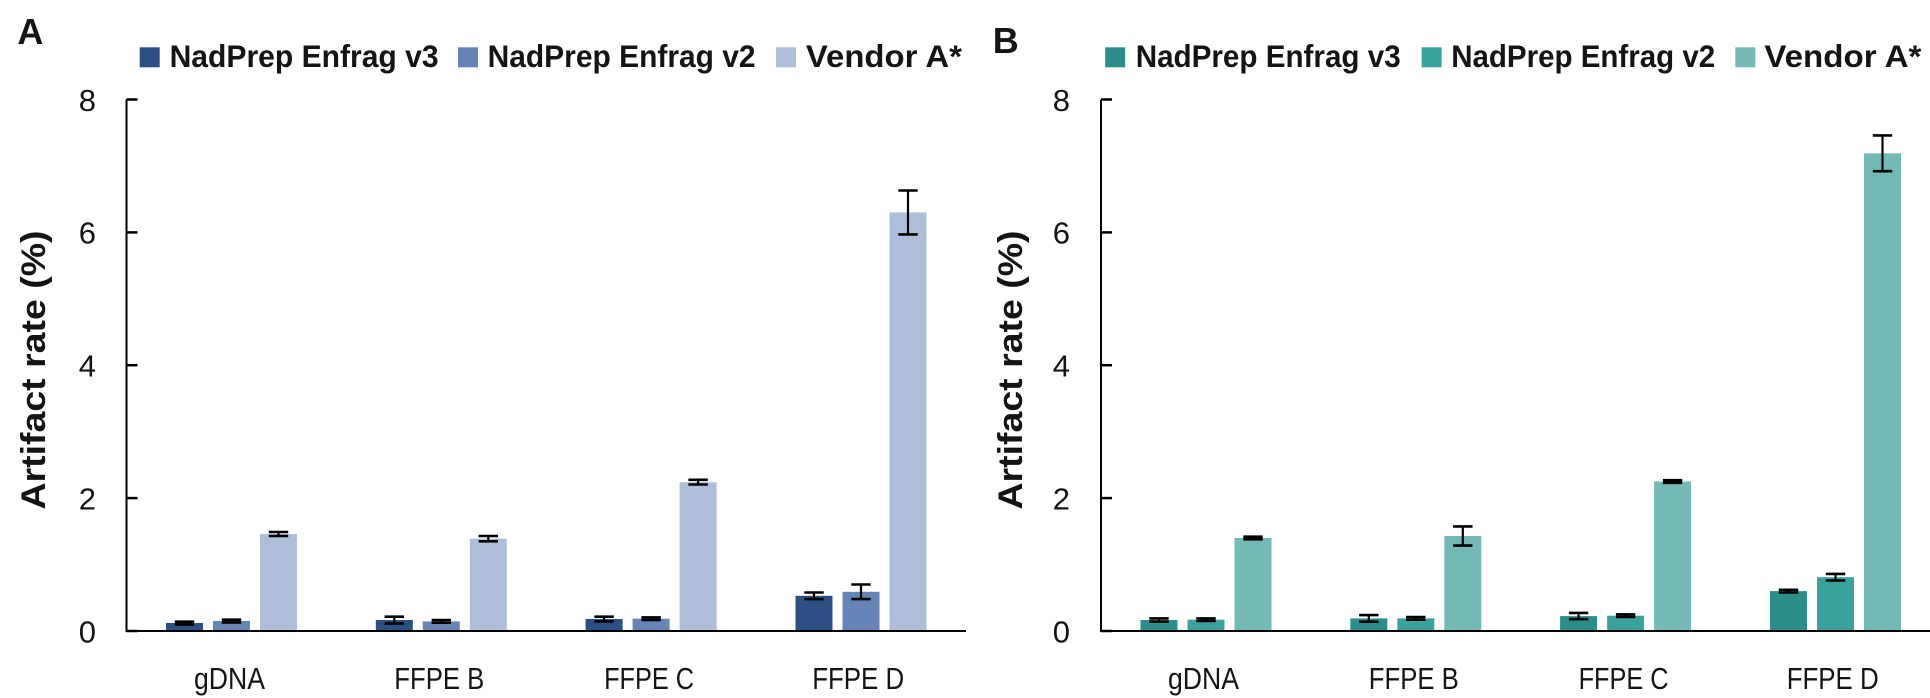 Image resolution: width=1930 pixels, height=698 pixels. What do you see at coordinates (1006, 40) in the screenshot?
I see `svg-text: B` at bounding box center [1006, 40].